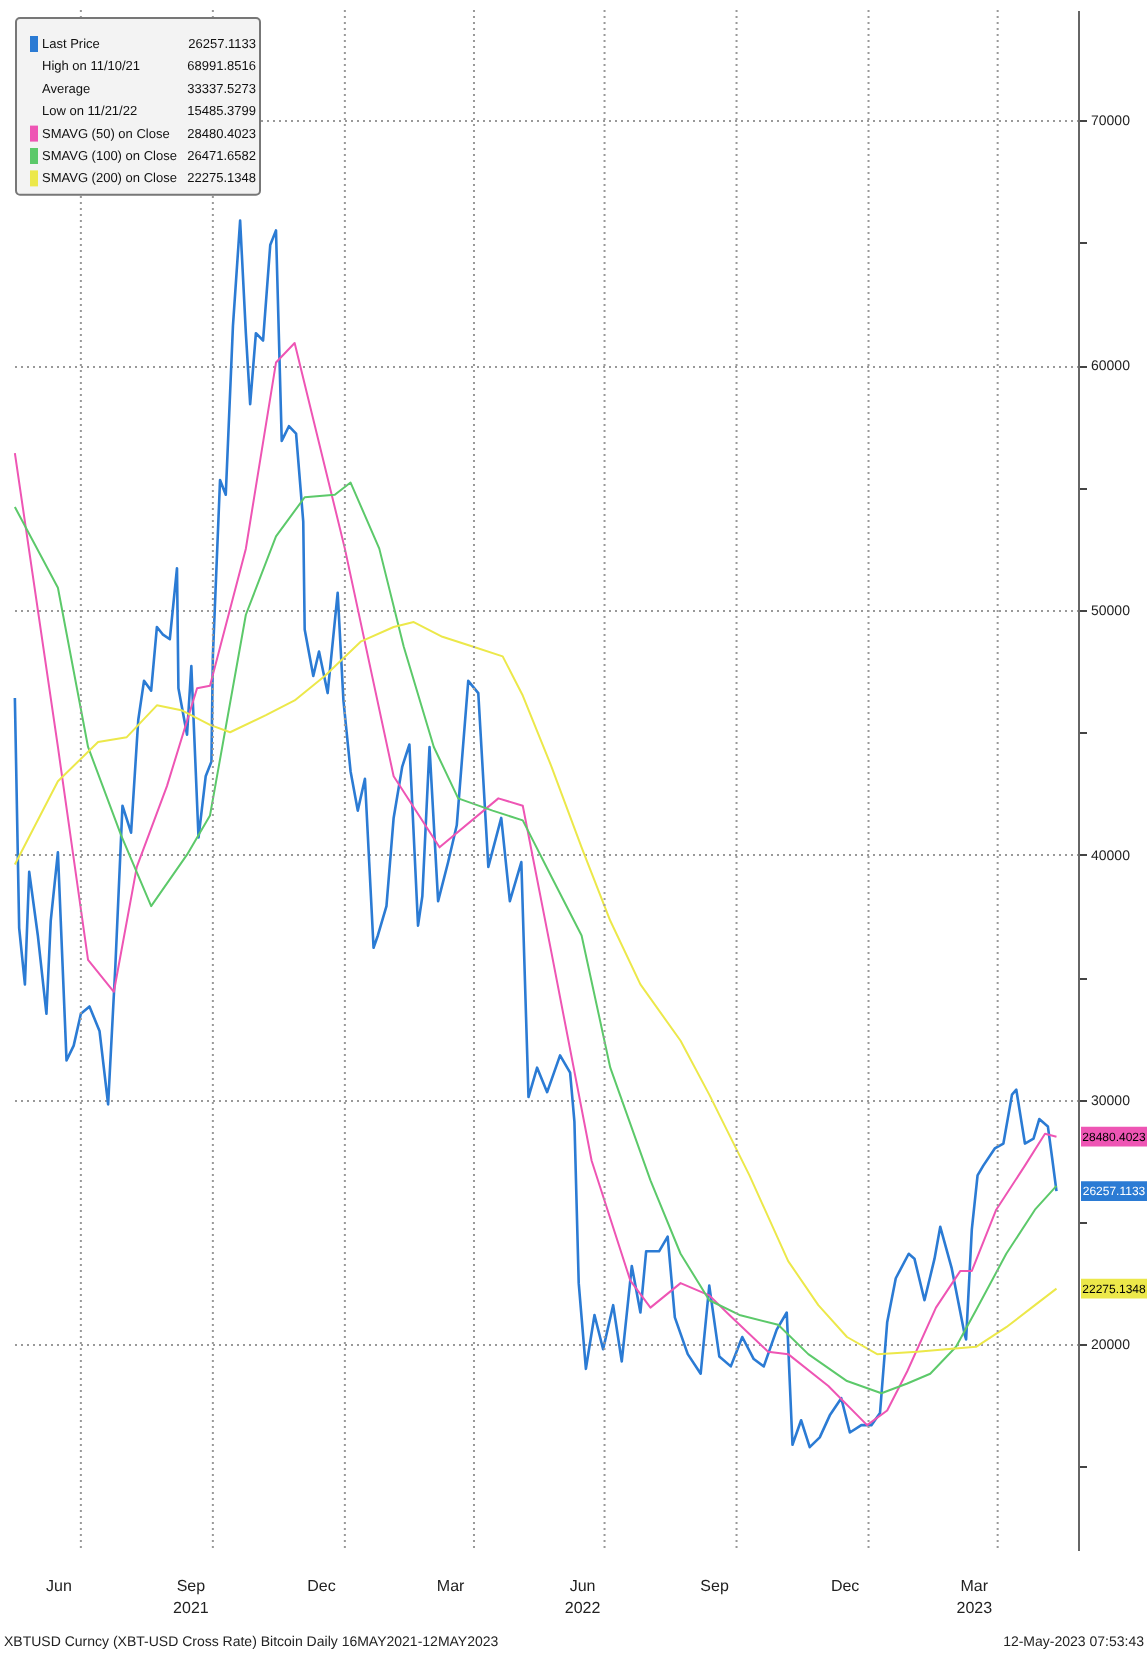  I want to click on x-tick-label: Sep, so click(715, 1586).